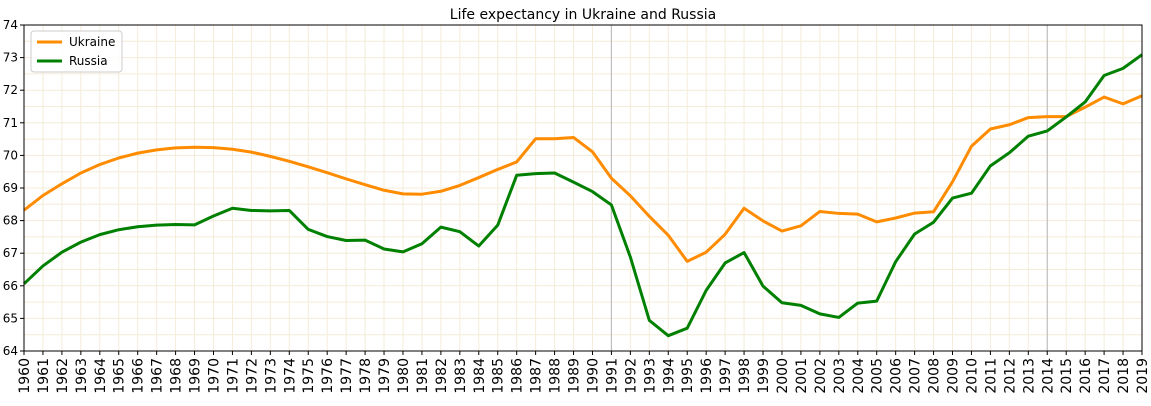 The height and width of the screenshot is (406, 1151). Describe the element at coordinates (10, 90) in the screenshot. I see `y-tick-label: 72` at that location.